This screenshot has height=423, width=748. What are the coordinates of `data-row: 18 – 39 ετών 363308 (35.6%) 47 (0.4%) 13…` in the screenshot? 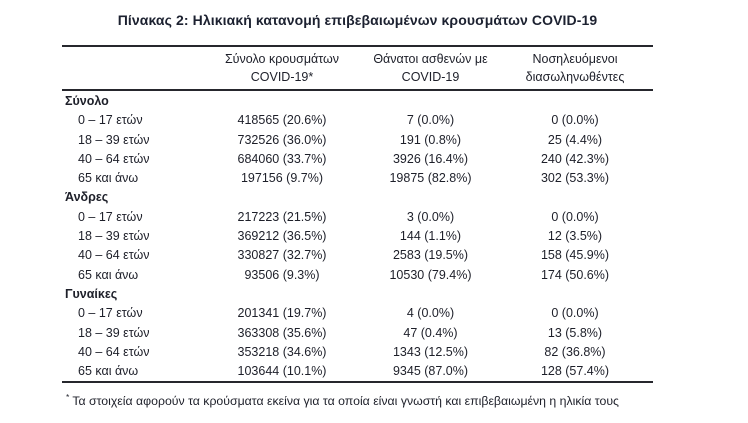 It's located at (357, 333).